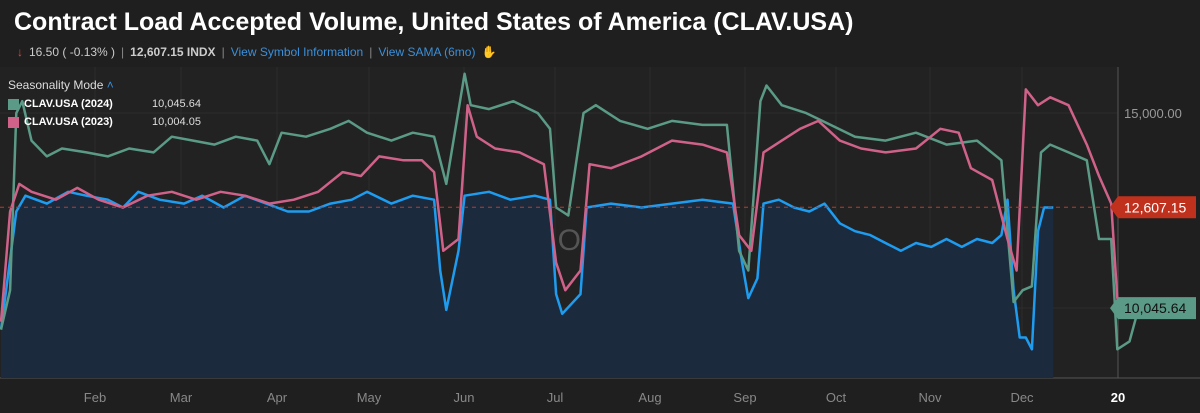 This screenshot has width=1200, height=413. I want to click on x-tick-label: Apr, so click(277, 397).